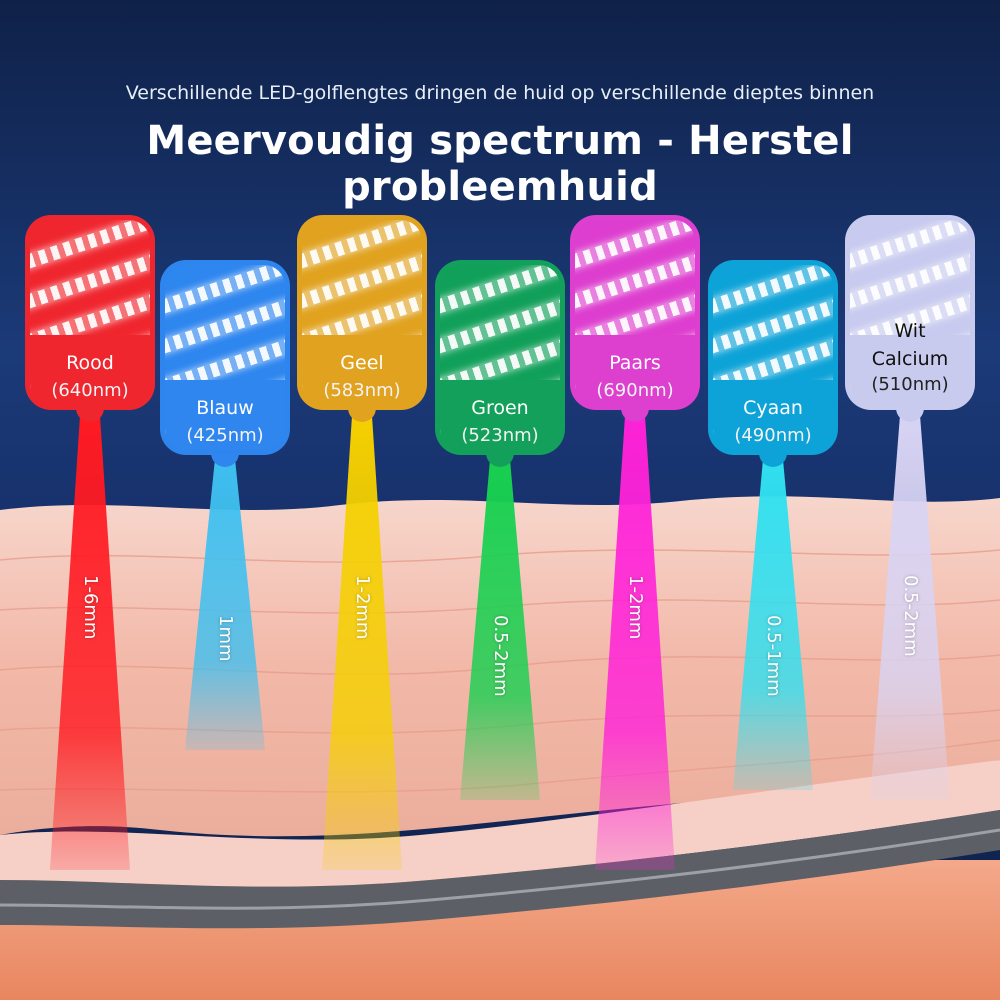  I want to click on light-card-paars: Paars (690nm), so click(635, 312).